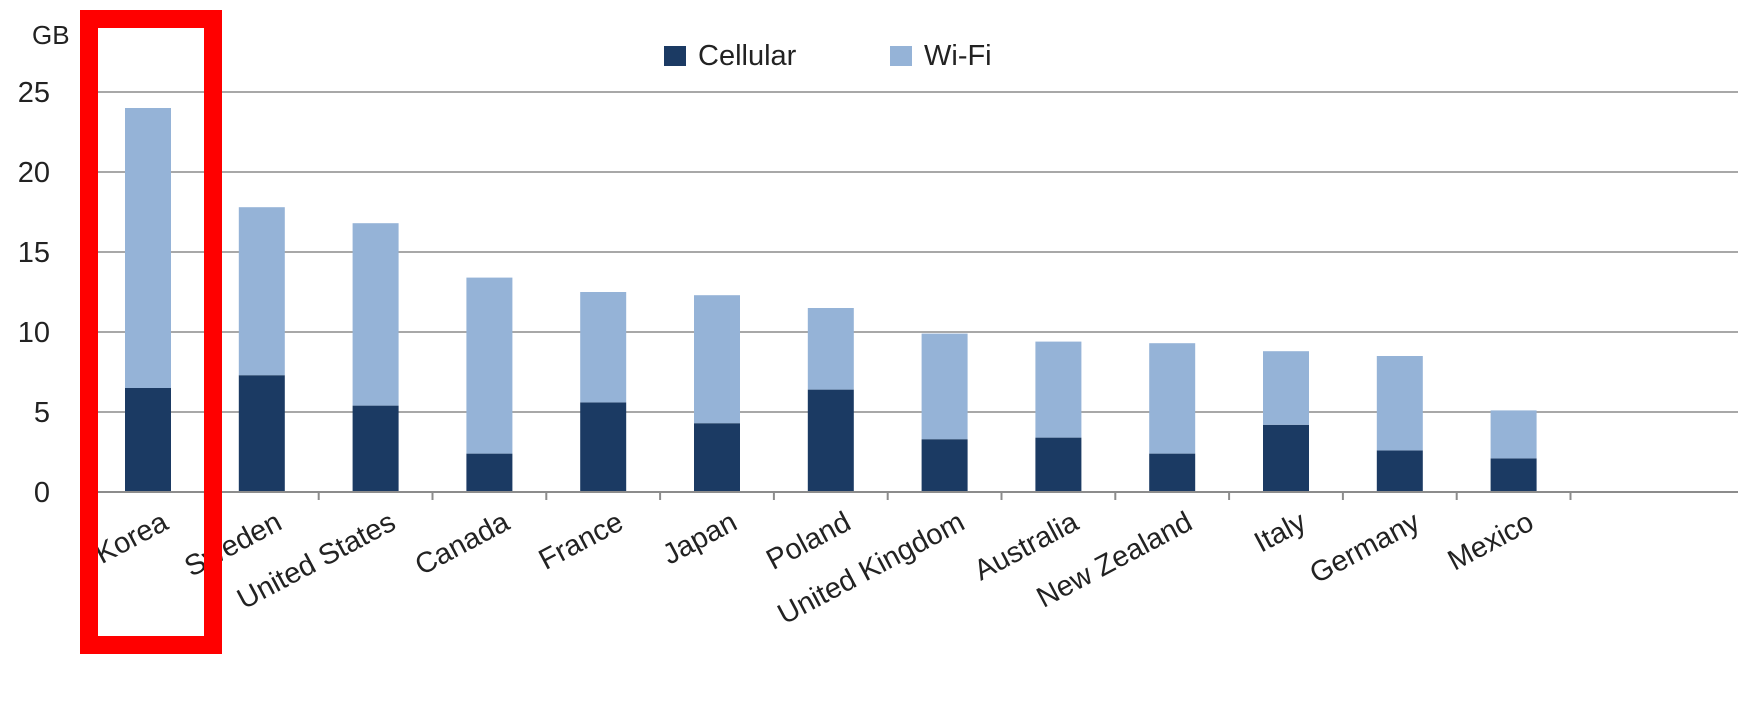 This screenshot has width=1738, height=728. Describe the element at coordinates (603, 347) in the screenshot. I see `bar-wi-fi-france` at that location.